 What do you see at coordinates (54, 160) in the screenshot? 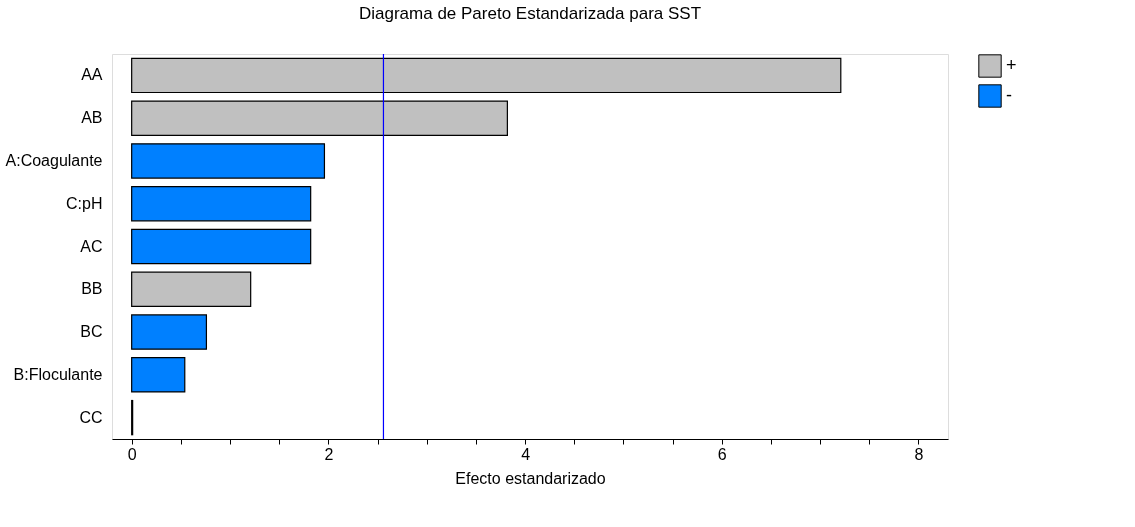
I see `y-tick-label: A:Coagulante` at bounding box center [54, 160].